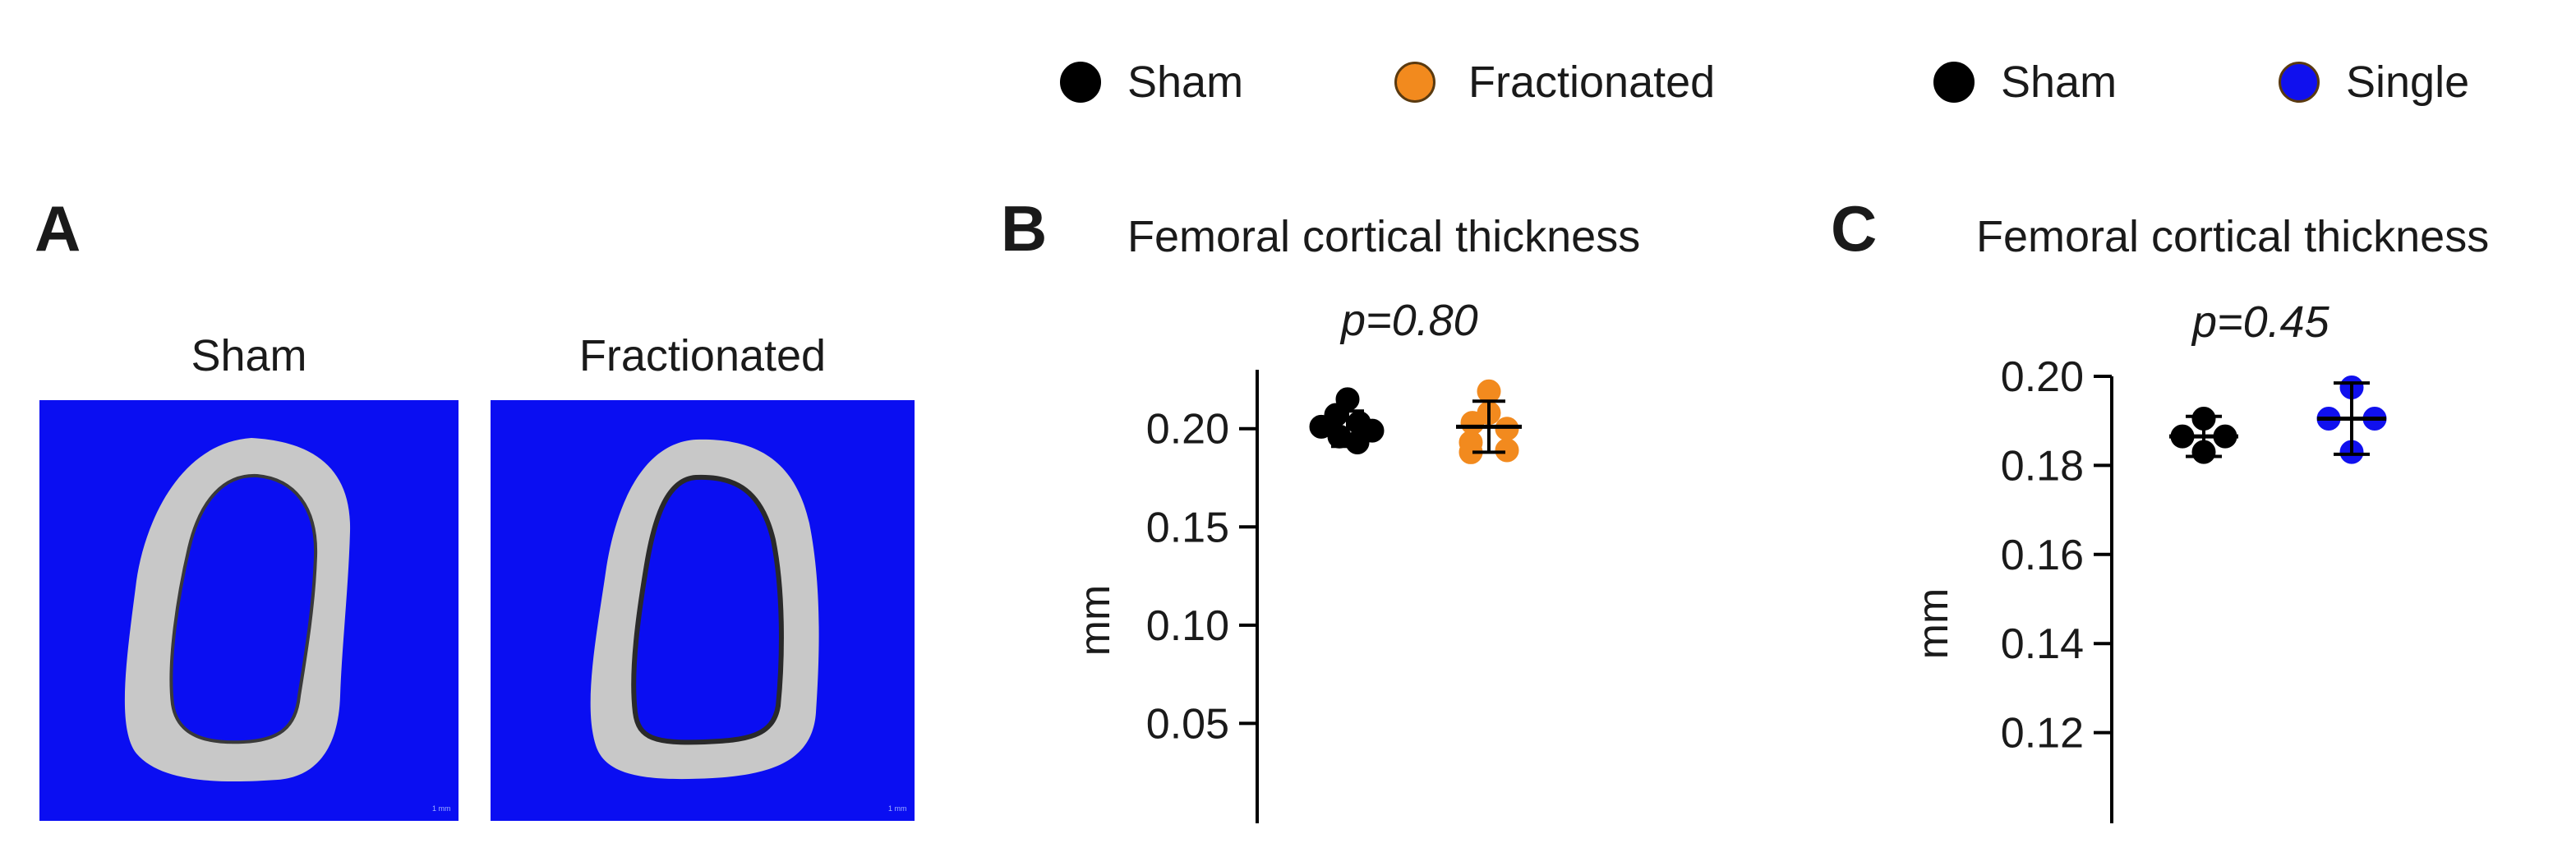  I want to click on y-tick-label: 0.14, so click(2042, 644).